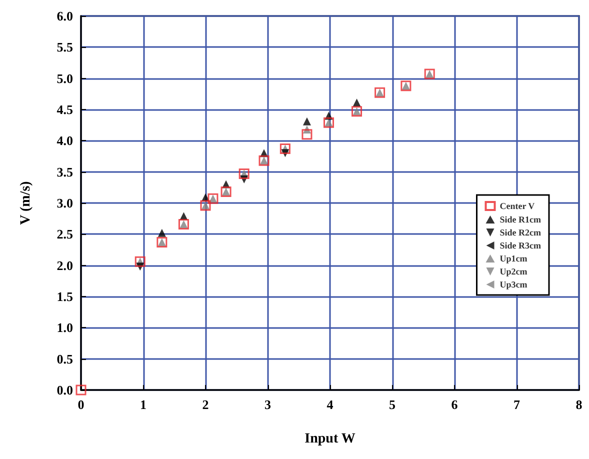 The height and width of the screenshot is (459, 589). What do you see at coordinates (579, 404) in the screenshot?
I see `x-tick-label: 8` at bounding box center [579, 404].